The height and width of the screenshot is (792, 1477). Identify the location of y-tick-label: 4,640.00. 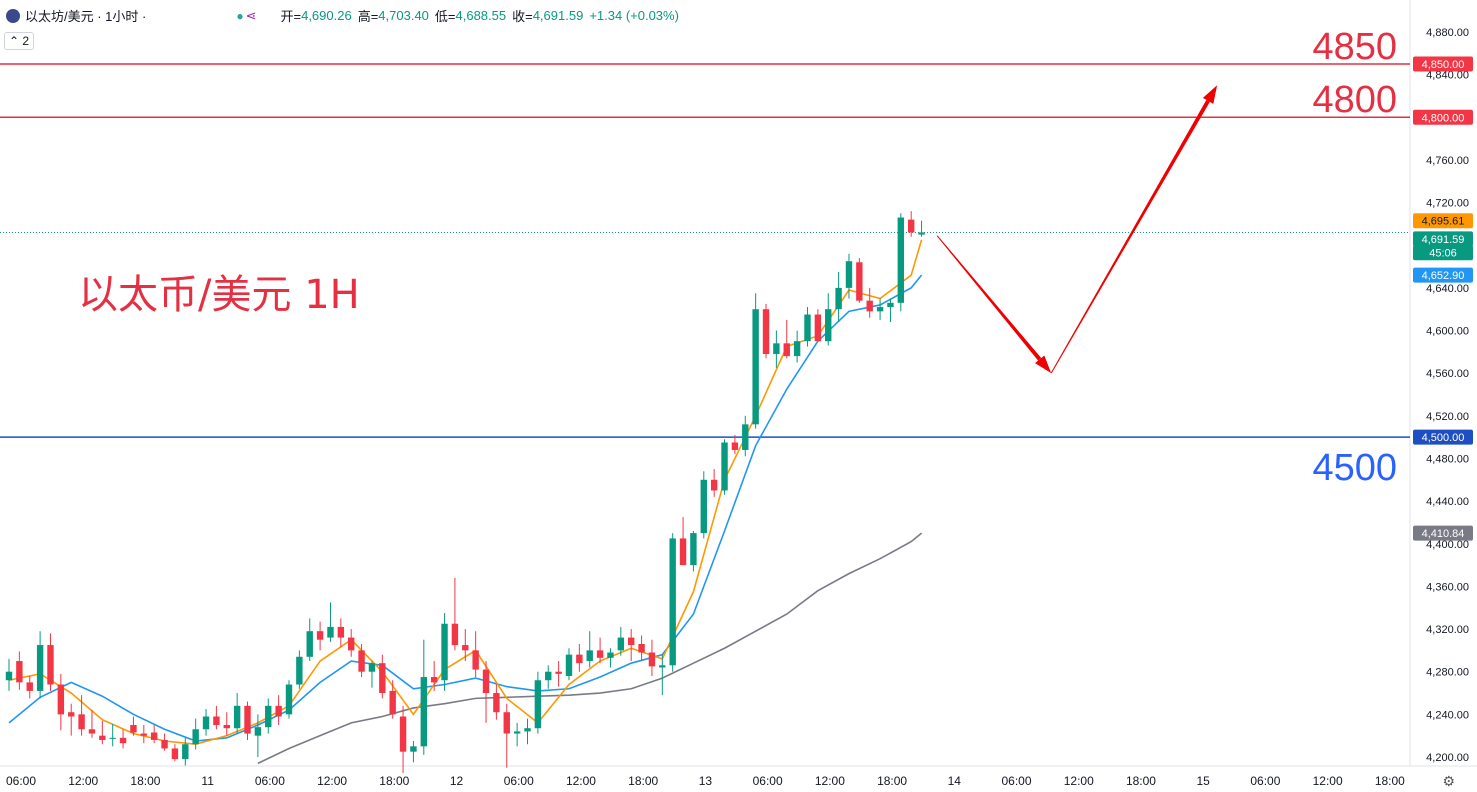
(1447, 289).